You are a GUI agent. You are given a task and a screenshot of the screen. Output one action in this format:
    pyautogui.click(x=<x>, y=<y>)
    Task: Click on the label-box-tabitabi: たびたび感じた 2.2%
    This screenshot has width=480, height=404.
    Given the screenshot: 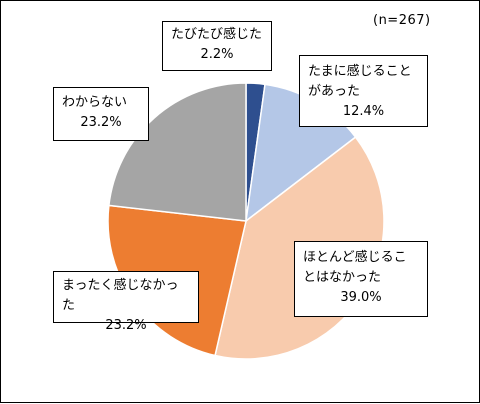 What is the action you would take?
    pyautogui.click(x=217, y=46)
    